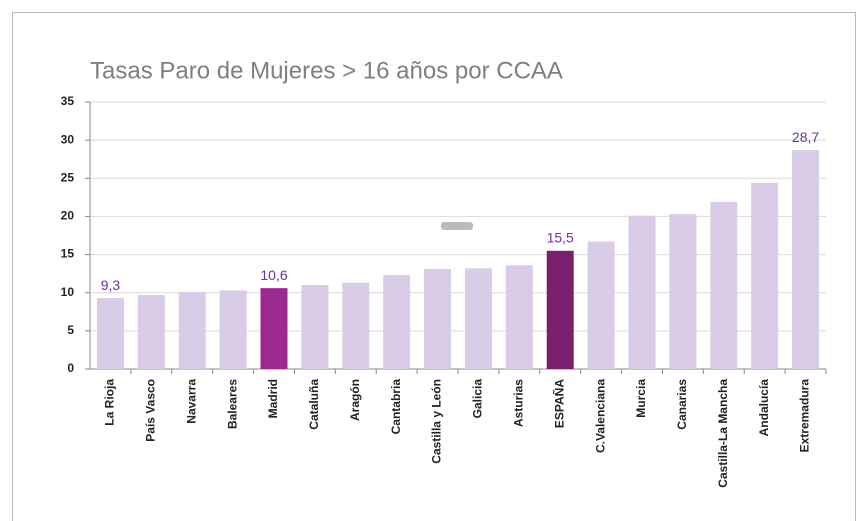  I want to click on x-tick-label: Murcia, so click(641, 398).